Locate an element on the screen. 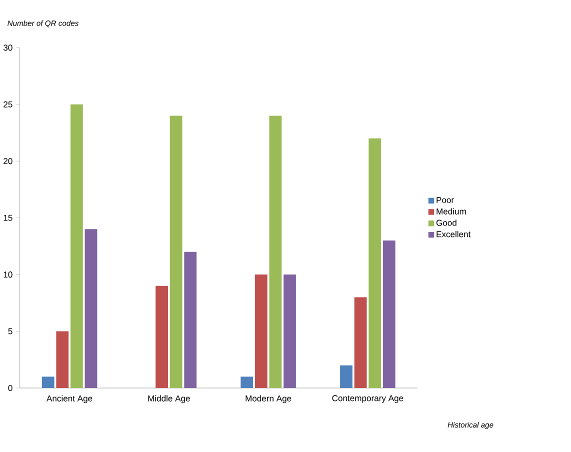 The height and width of the screenshot is (452, 571). y-tick-label: 30 is located at coordinates (8, 47).